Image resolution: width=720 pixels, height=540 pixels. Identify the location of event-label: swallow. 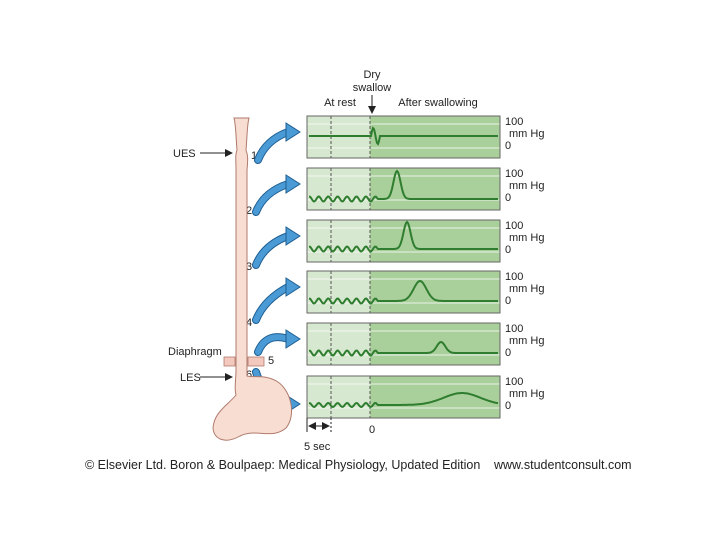
(372, 88).